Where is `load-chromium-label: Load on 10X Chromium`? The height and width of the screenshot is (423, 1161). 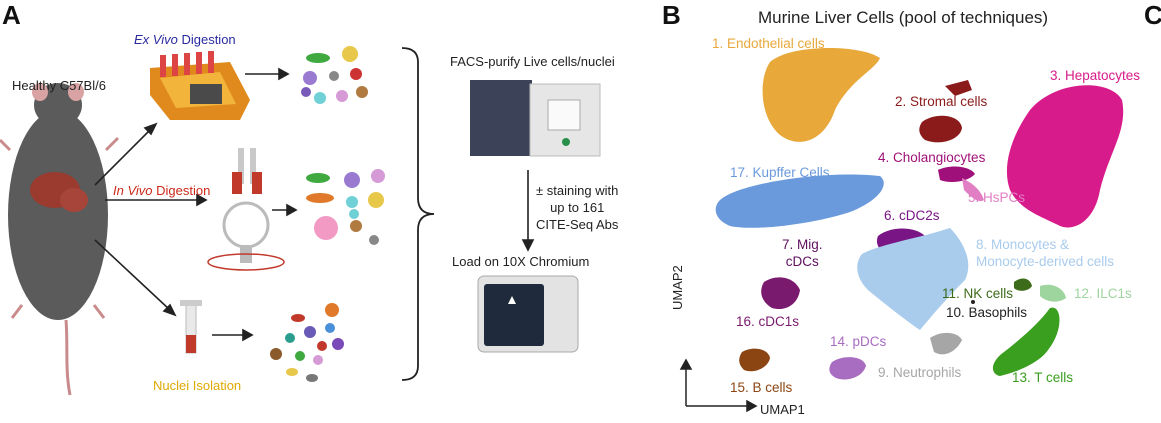 load-chromium-label: Load on 10X Chromium is located at coordinates (521, 261).